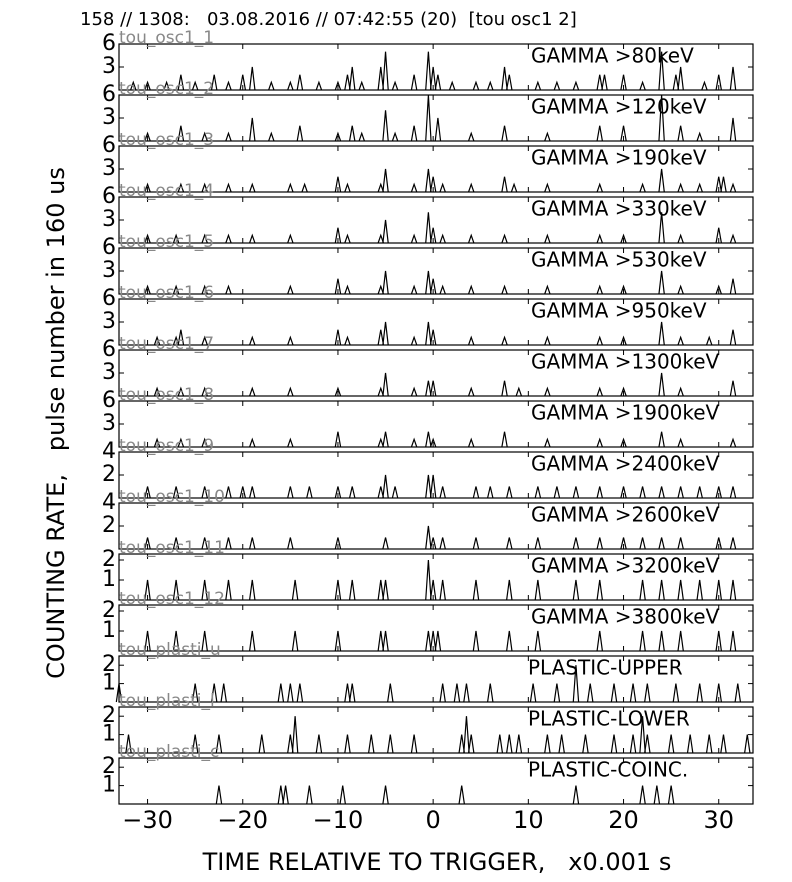  I want to click on y-tick-label: 3, so click(109, 372).